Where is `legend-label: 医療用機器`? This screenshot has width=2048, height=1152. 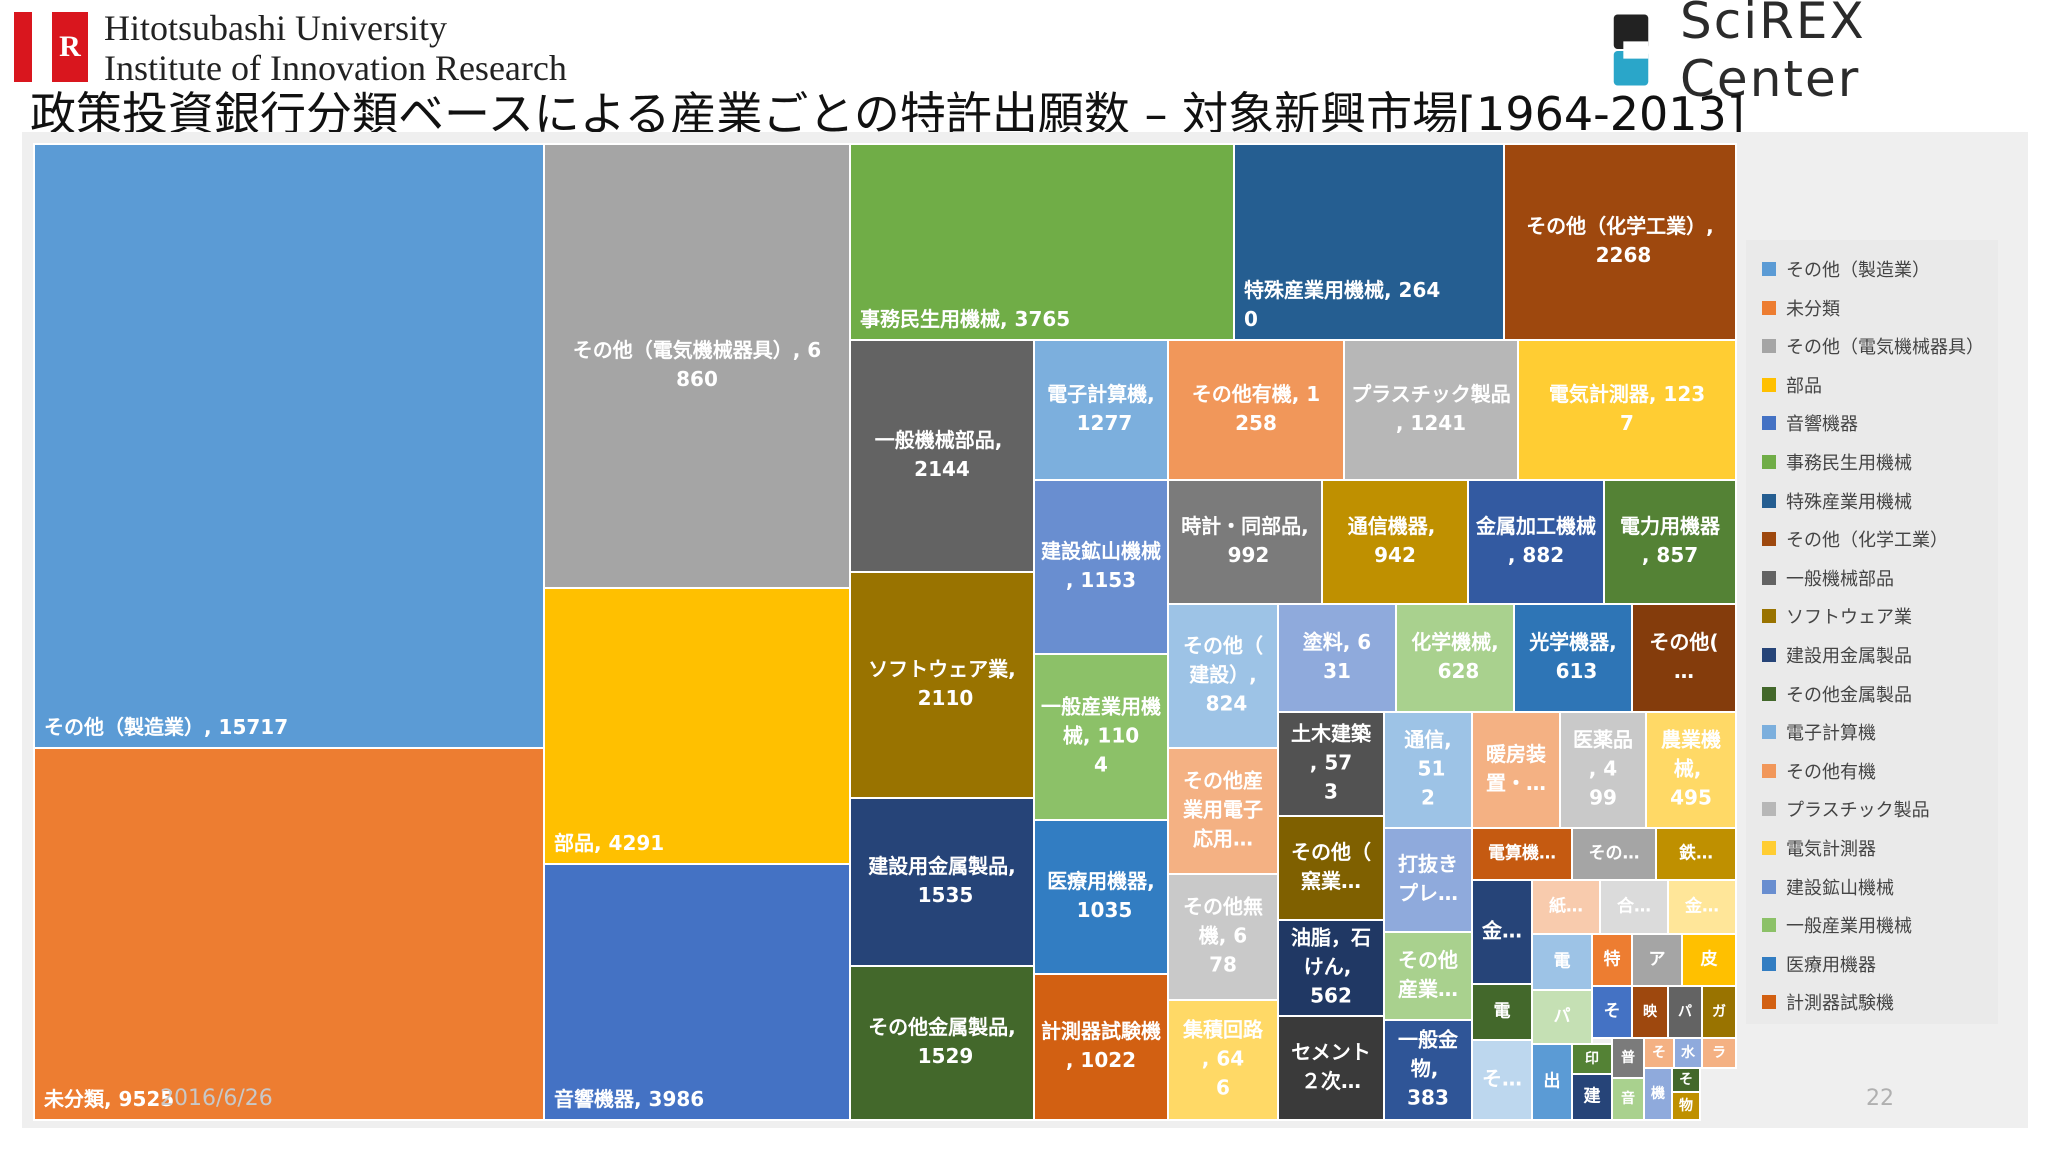
legend-label: 医療用機器 is located at coordinates (1831, 965).